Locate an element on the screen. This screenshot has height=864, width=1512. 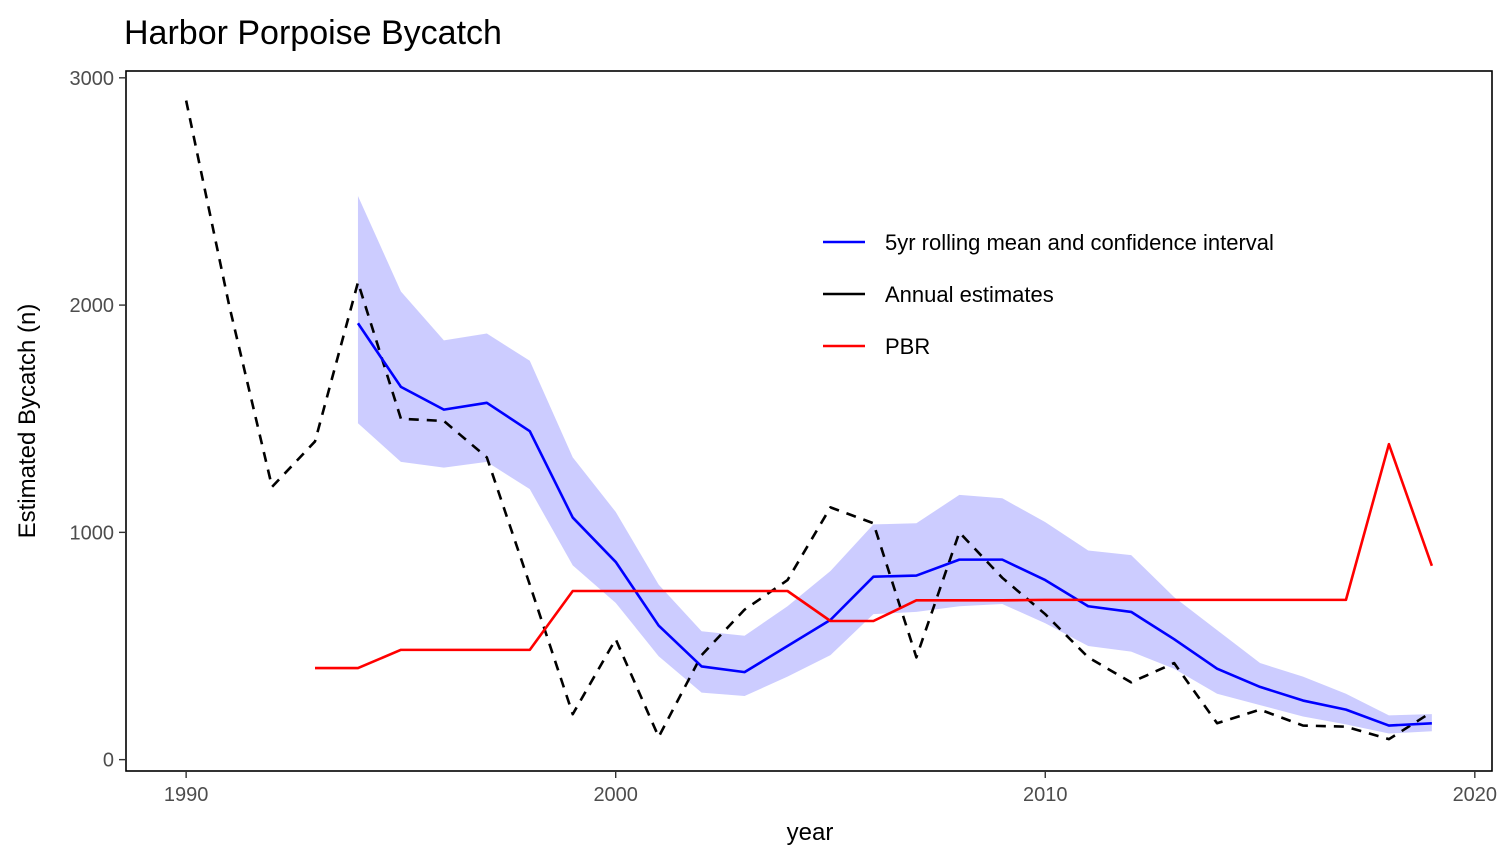
x-tick-label: 2010 is located at coordinates (1045, 795).